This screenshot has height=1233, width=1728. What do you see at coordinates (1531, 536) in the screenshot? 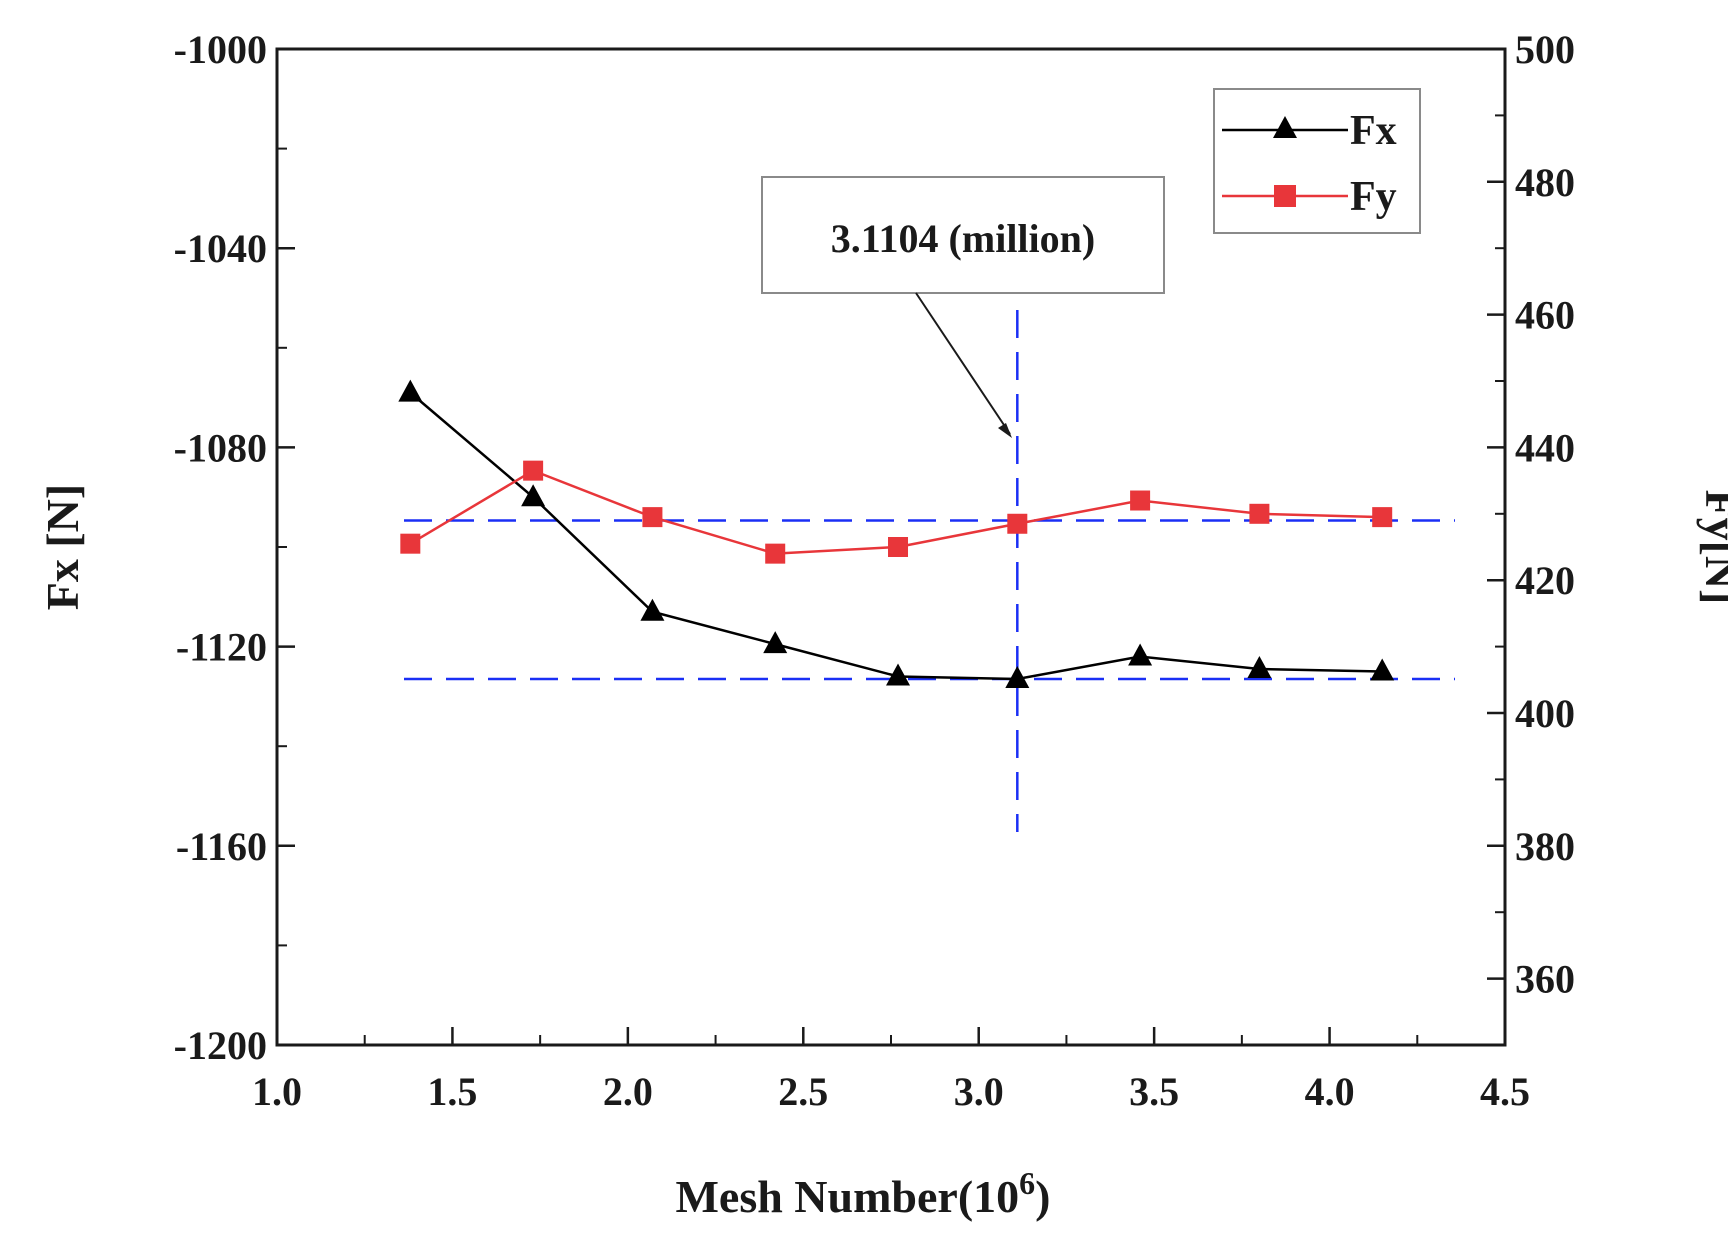
I see `y-axis-right: 500 480 460 440 420 400 380 360` at bounding box center [1531, 536].